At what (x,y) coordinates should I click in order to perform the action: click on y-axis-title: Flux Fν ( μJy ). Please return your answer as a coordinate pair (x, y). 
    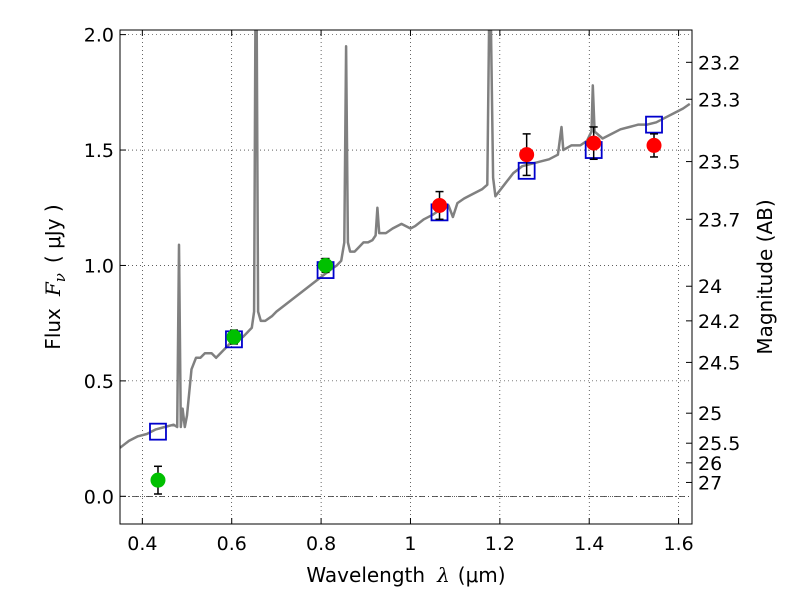
    Looking at the image, I should click on (55, 276).